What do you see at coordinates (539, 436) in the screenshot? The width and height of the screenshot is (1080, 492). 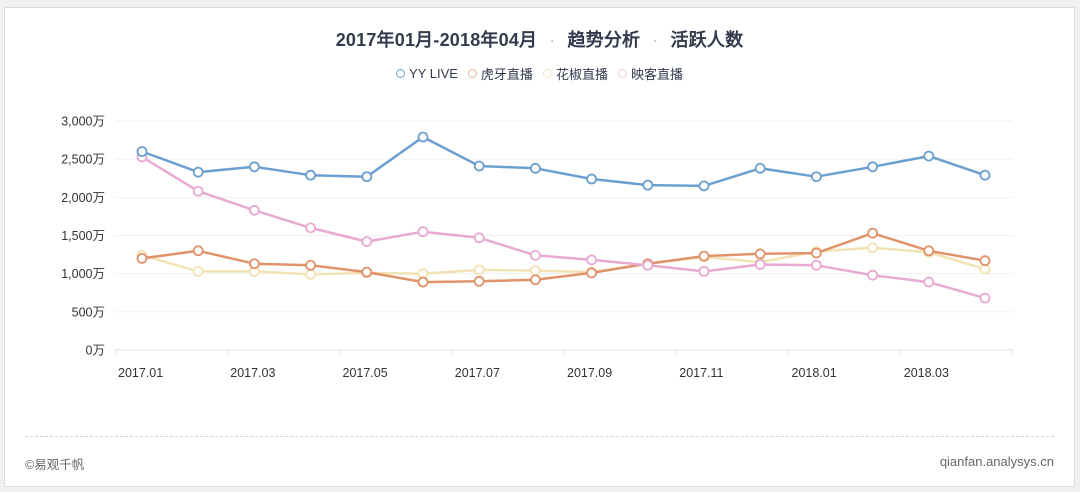 I see `footer-divider` at bounding box center [539, 436].